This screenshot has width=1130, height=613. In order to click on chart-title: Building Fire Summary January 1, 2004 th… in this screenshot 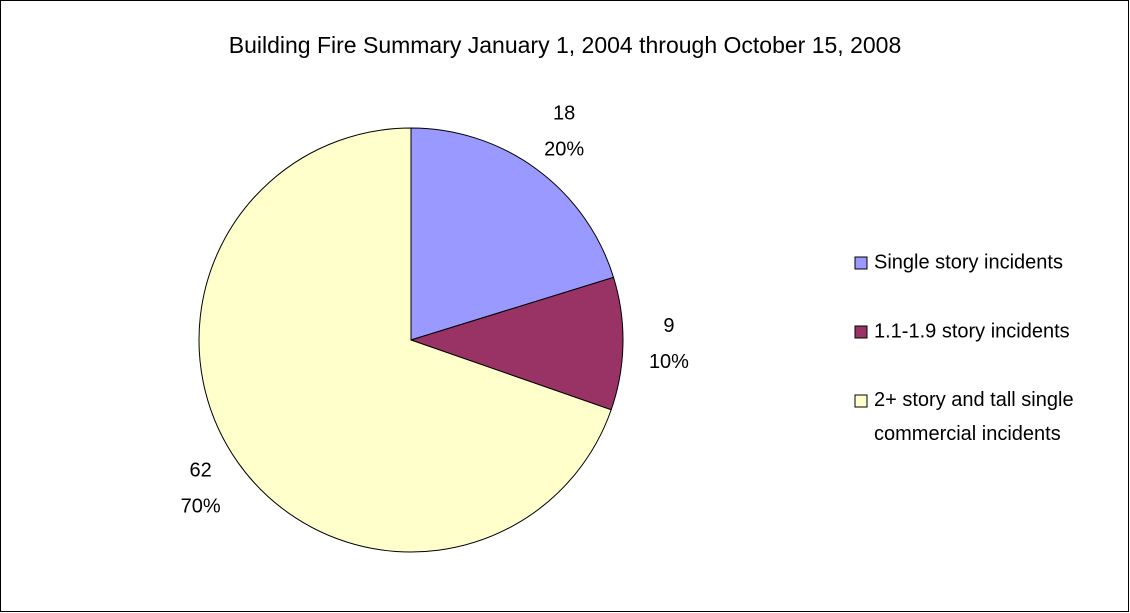, I will do `click(565, 45)`.